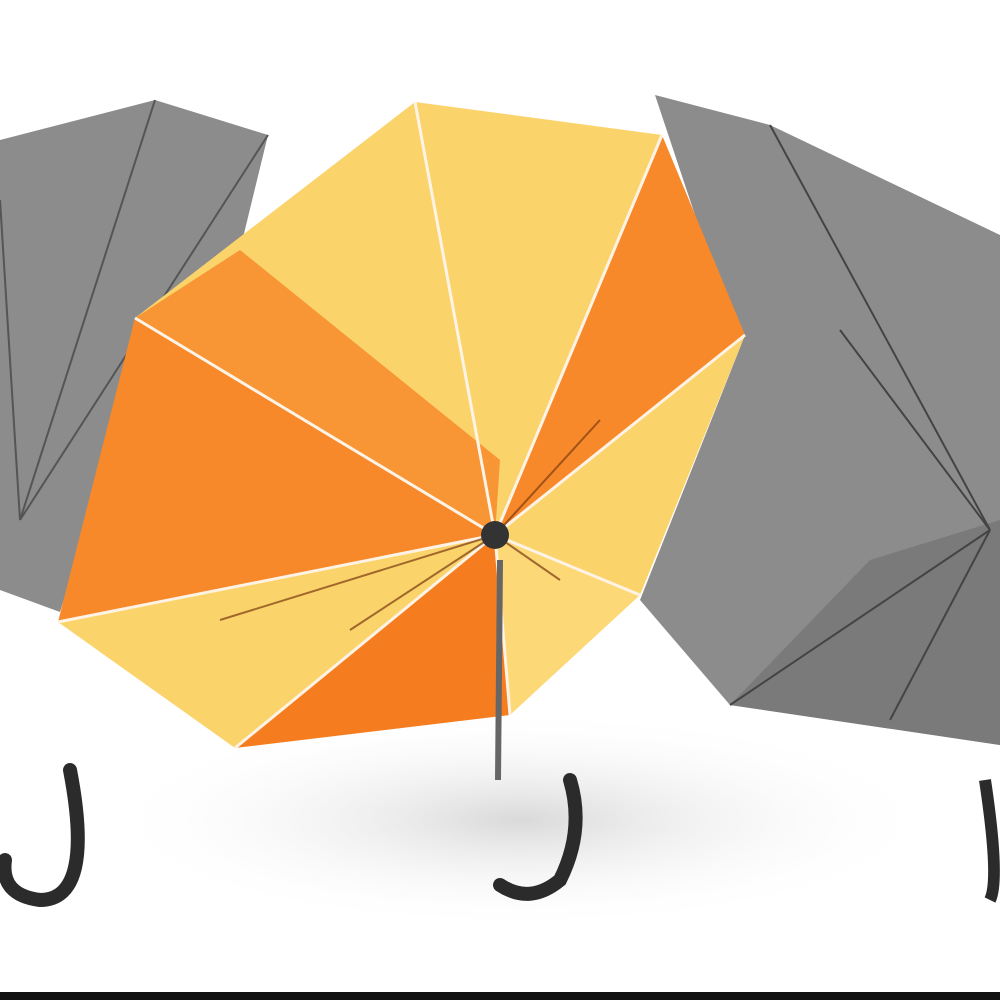  Describe the element at coordinates (500, 996) in the screenshot. I see `bottom-bar` at that location.